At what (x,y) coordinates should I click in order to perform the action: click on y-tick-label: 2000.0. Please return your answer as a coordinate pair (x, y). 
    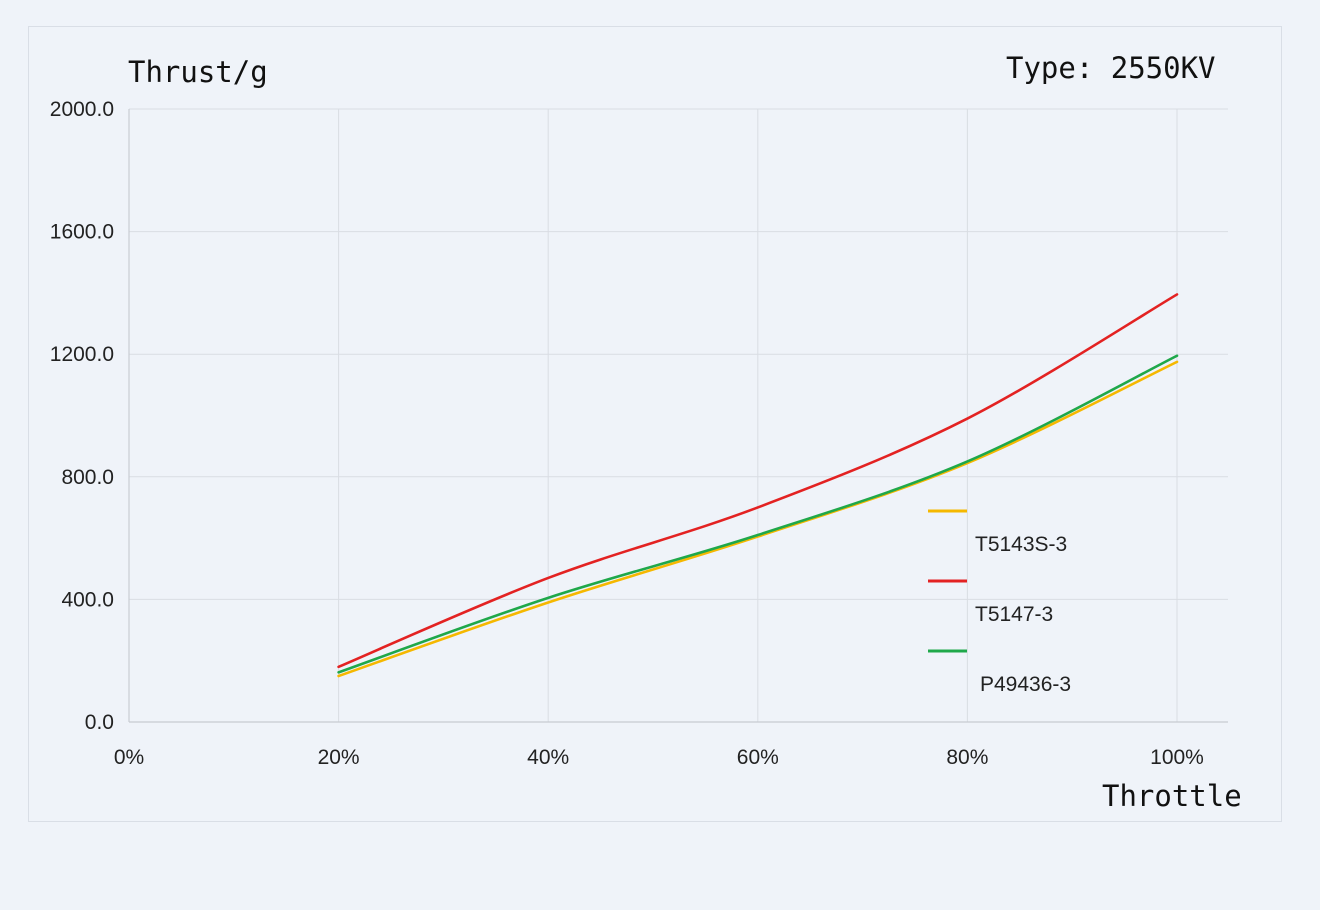
    Looking at the image, I should click on (82, 109).